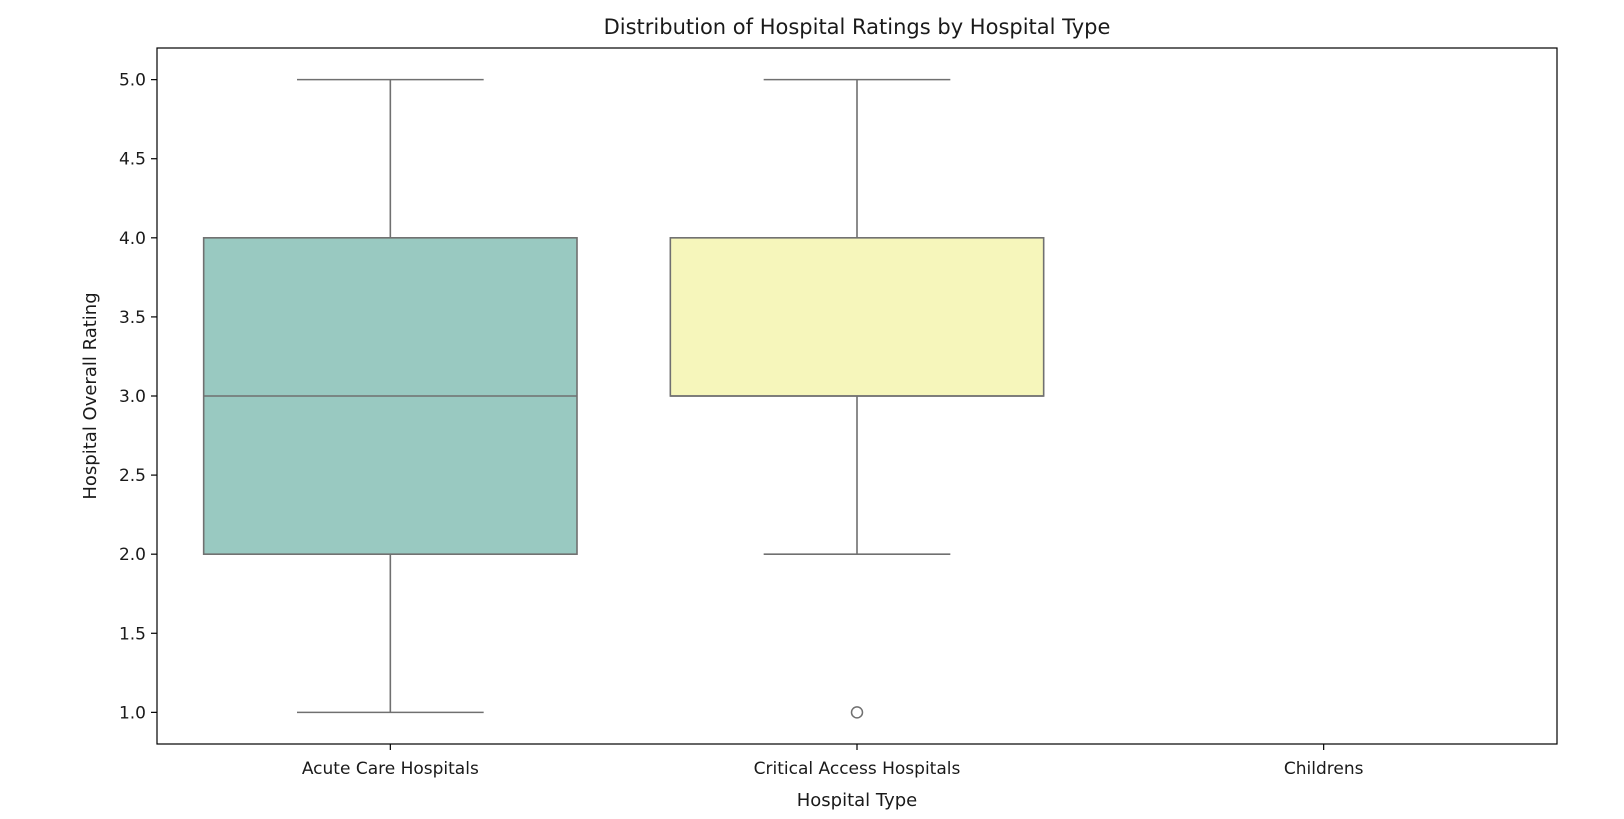  Describe the element at coordinates (90, 395) in the screenshot. I see `y-axis-label: Hospital Overall Rating` at that location.